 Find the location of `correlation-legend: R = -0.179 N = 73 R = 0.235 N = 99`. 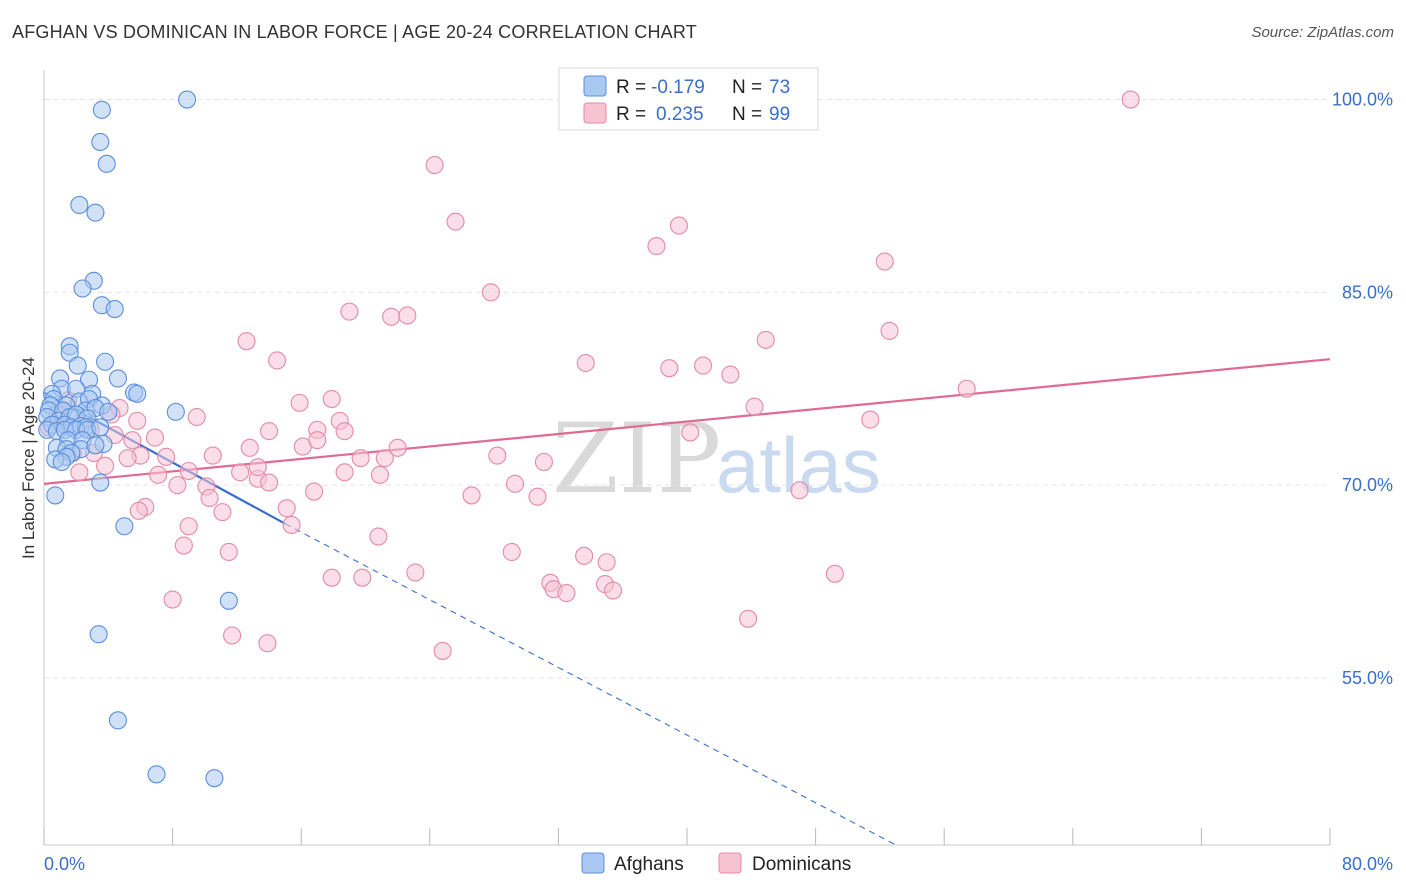

correlation-legend: R = -0.179 N = 73 R = 0.235 N = 99 is located at coordinates (688, 99).